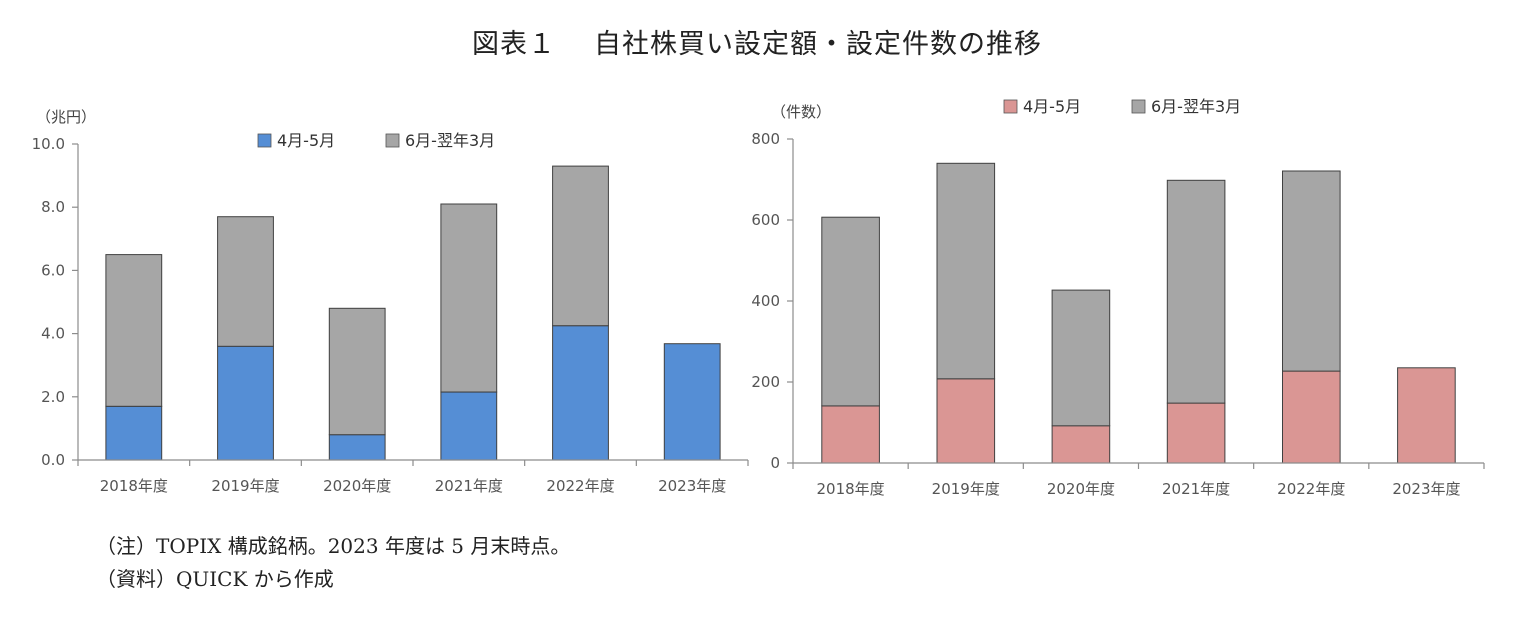  I want to click on chart-1-legend-label-0: 4月-5月, so click(1052, 106).